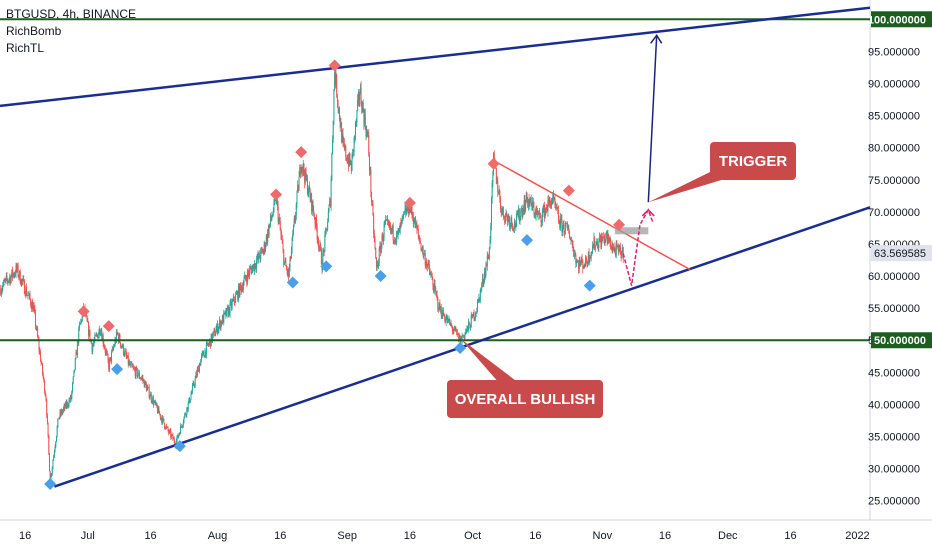 The image size is (932, 550). What do you see at coordinates (25, 48) in the screenshot?
I see `indicator-richtl-label: RichTL` at bounding box center [25, 48].